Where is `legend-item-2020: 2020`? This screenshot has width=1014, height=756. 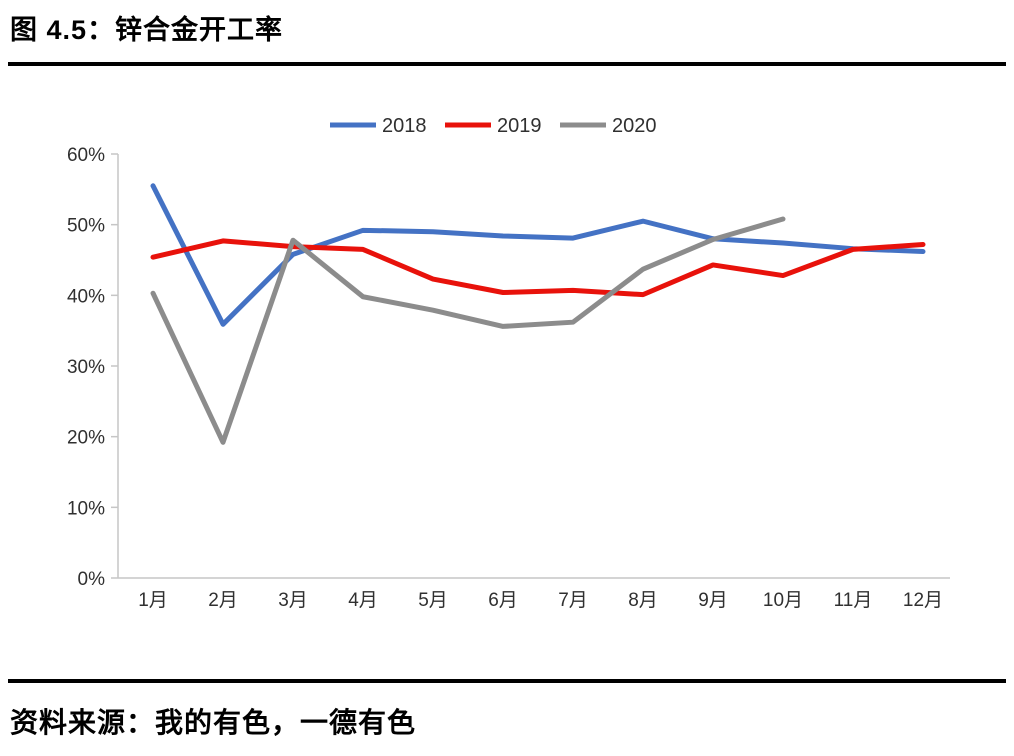 legend-item-2020: 2020 is located at coordinates (608, 126).